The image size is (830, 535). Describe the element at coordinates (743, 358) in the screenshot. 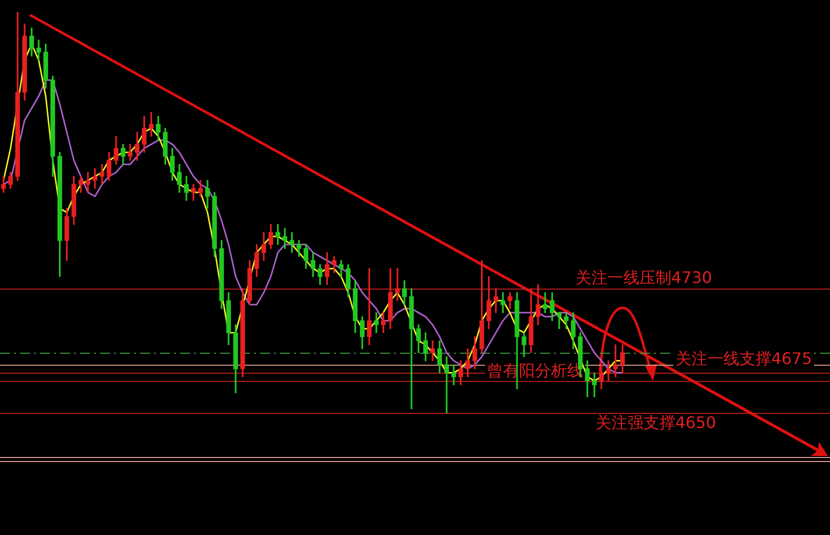

I see `ref-line-label: 关注一线支撑4675` at that location.